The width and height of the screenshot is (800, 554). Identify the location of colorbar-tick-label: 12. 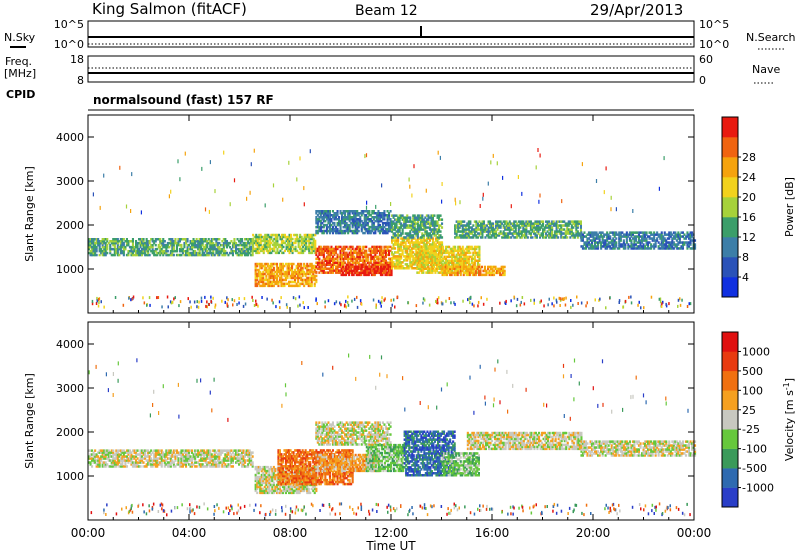
(749, 237).